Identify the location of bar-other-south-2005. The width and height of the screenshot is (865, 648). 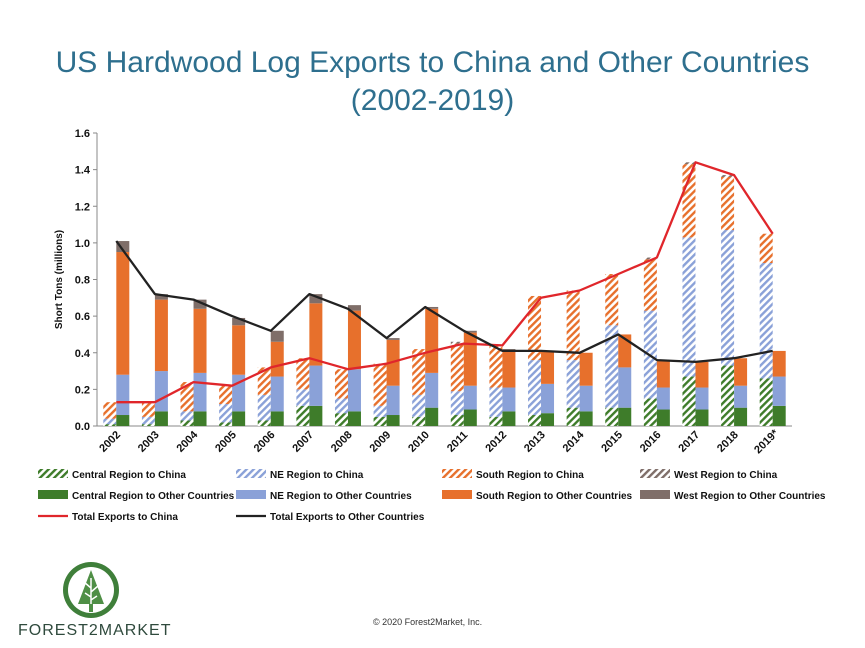
(239, 350).